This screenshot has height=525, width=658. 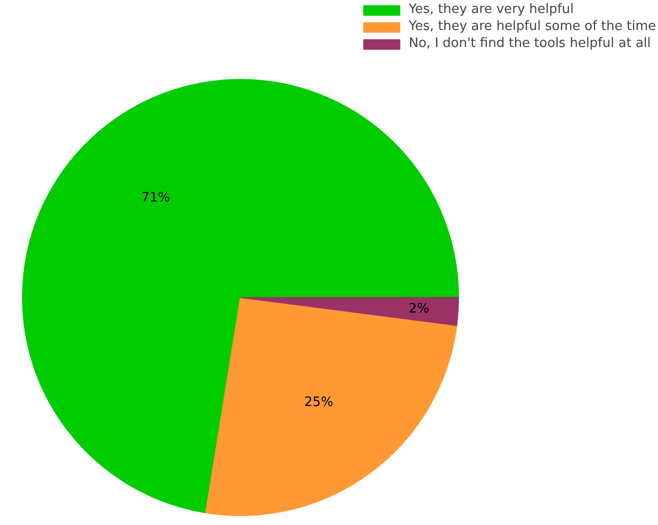 What do you see at coordinates (155, 198) in the screenshot?
I see `data-label: 71%` at bounding box center [155, 198].